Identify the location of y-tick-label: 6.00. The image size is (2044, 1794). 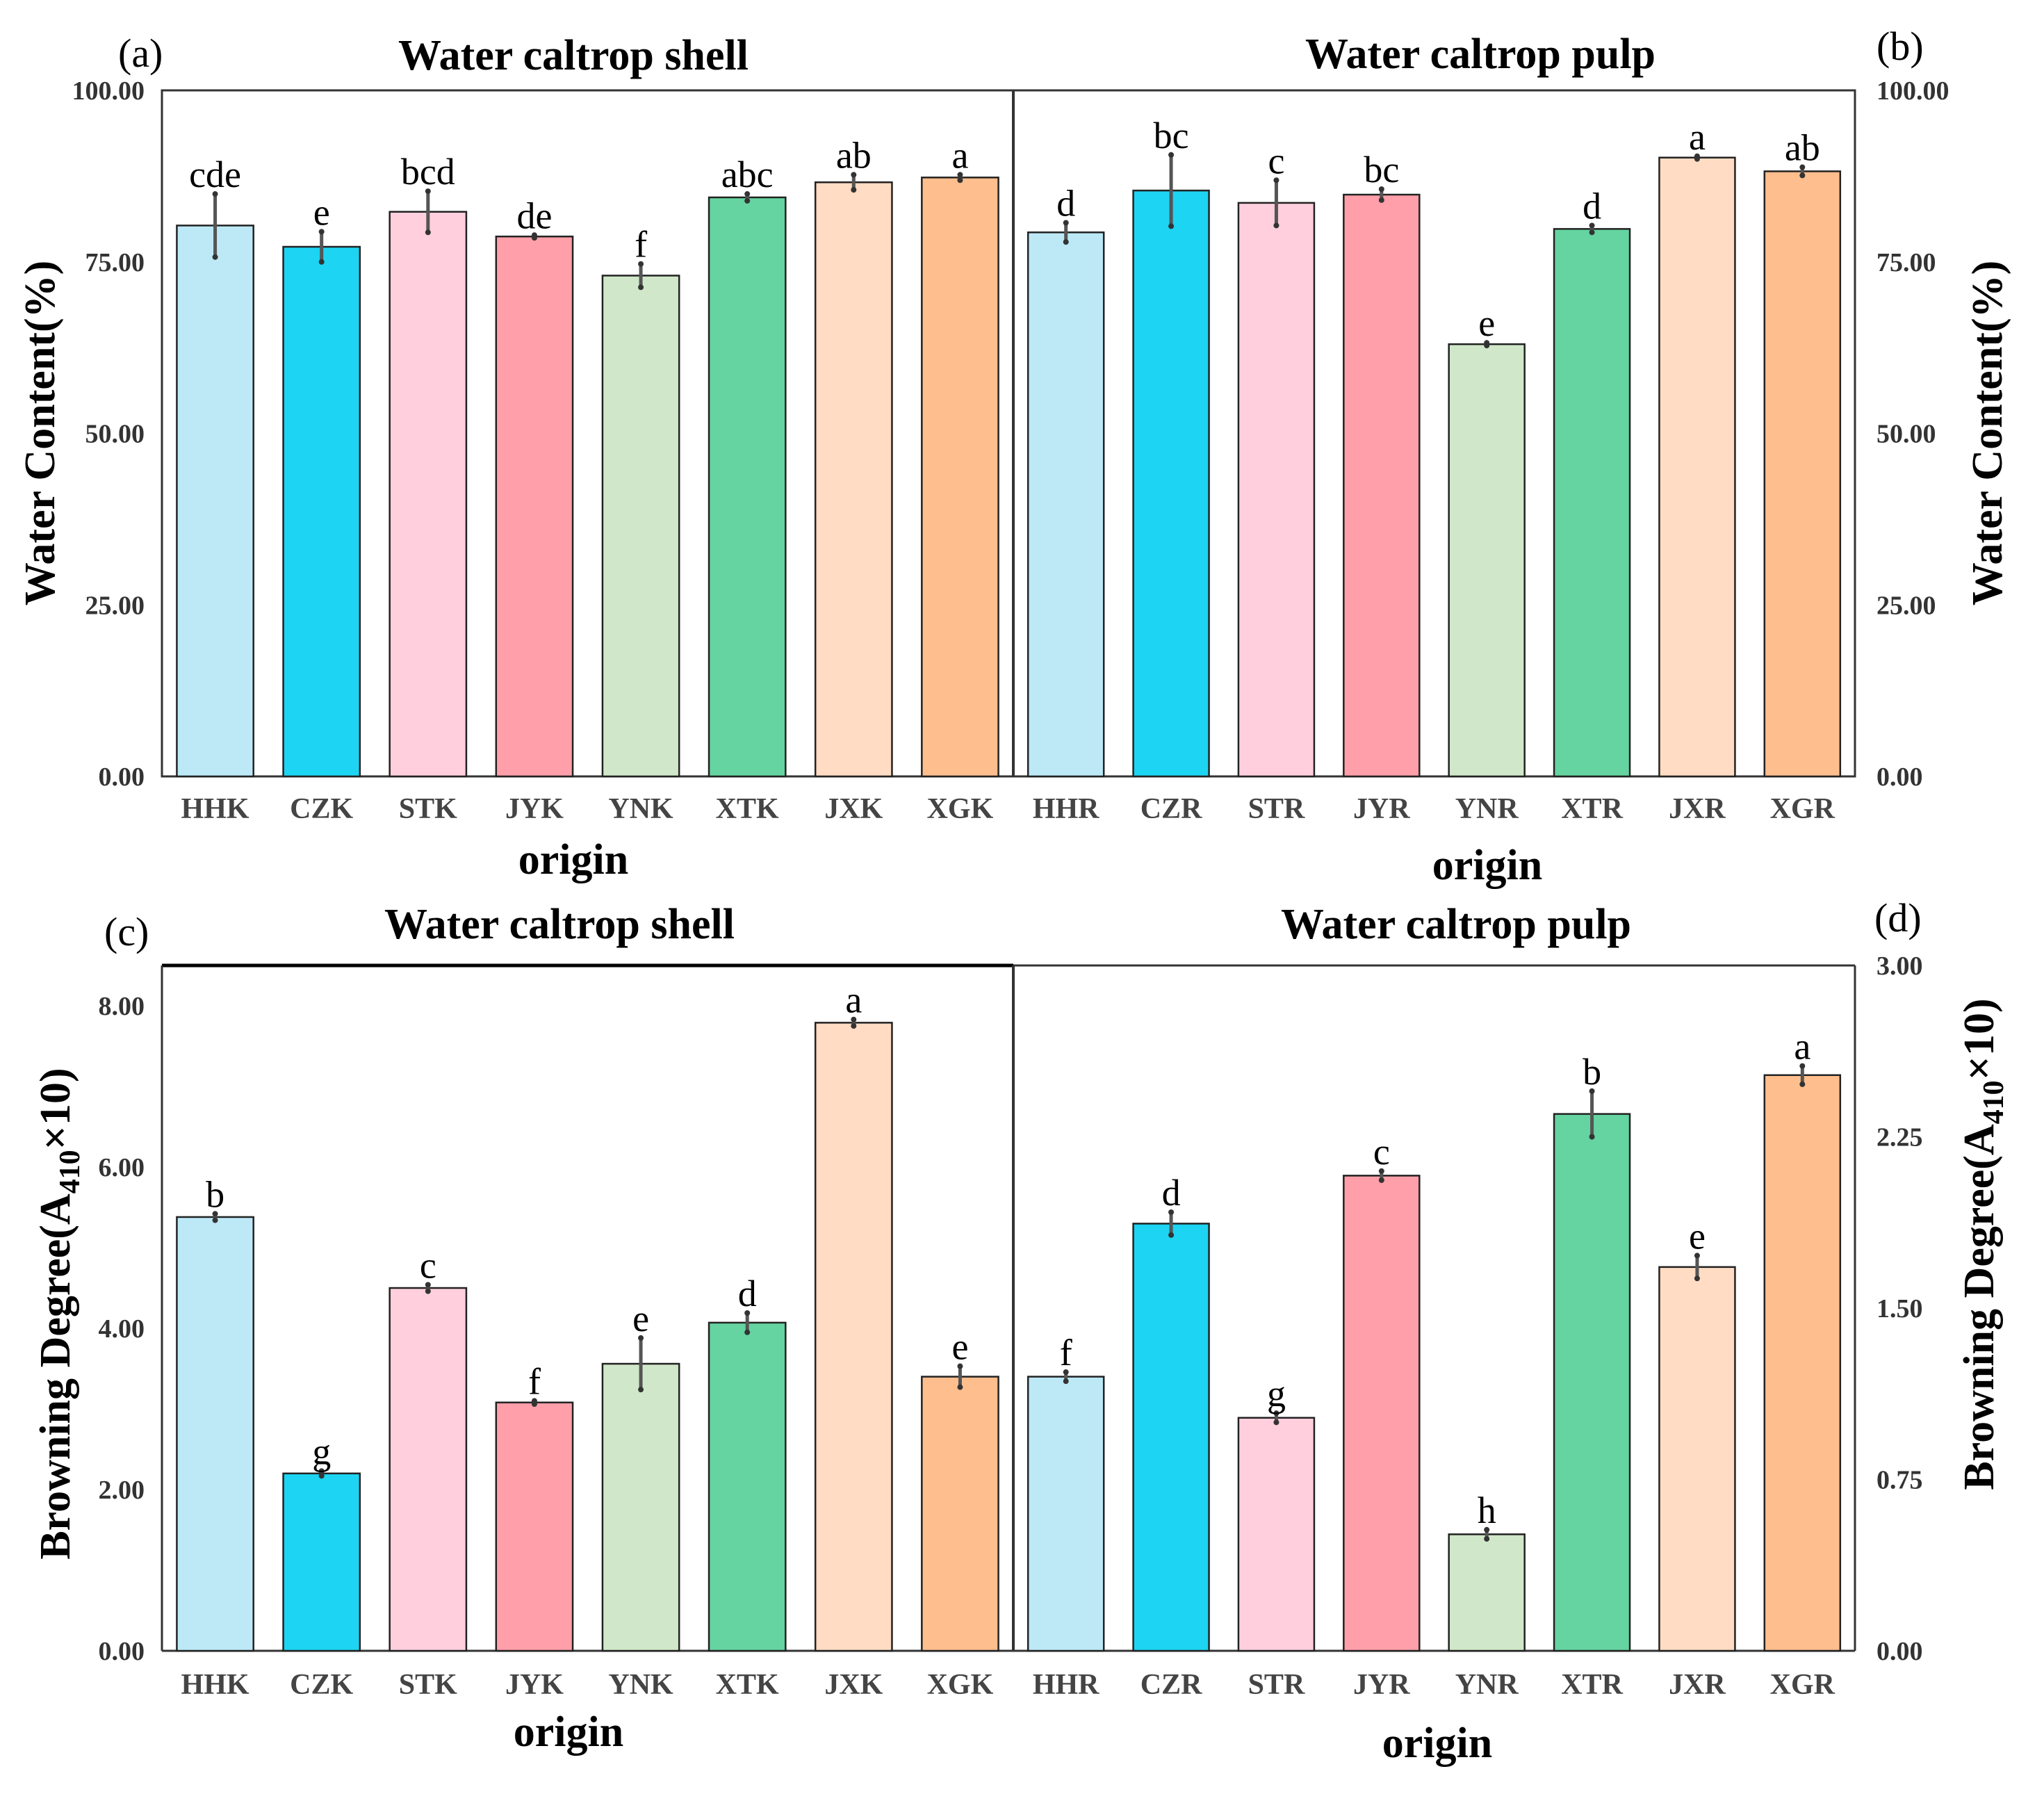
(122, 1167).